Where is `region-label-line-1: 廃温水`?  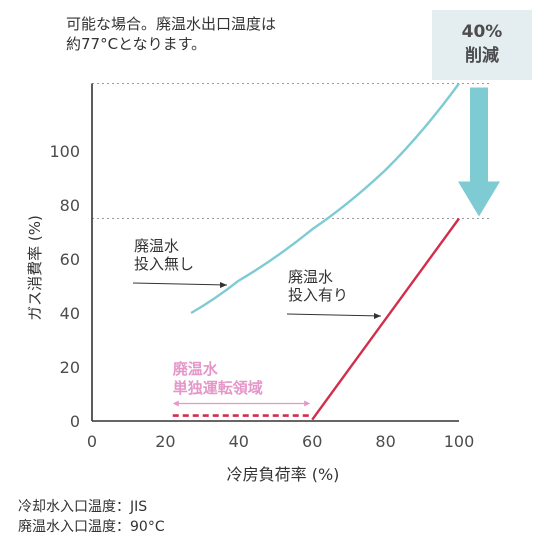
region-label-line-1: 廃温水 is located at coordinates (196, 369).